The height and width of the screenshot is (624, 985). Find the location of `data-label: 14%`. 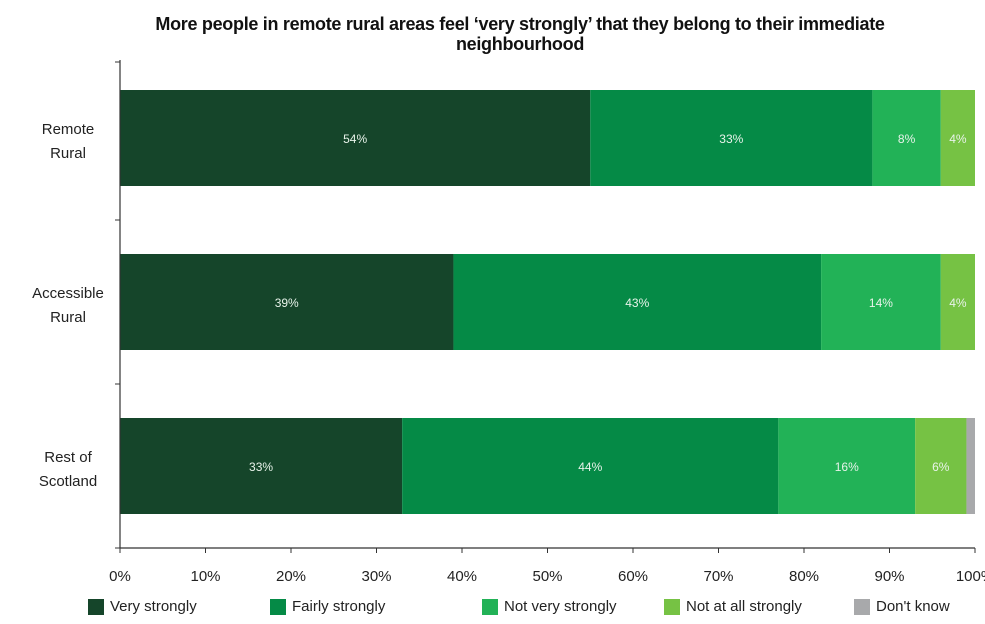

data-label: 14% is located at coordinates (881, 303).